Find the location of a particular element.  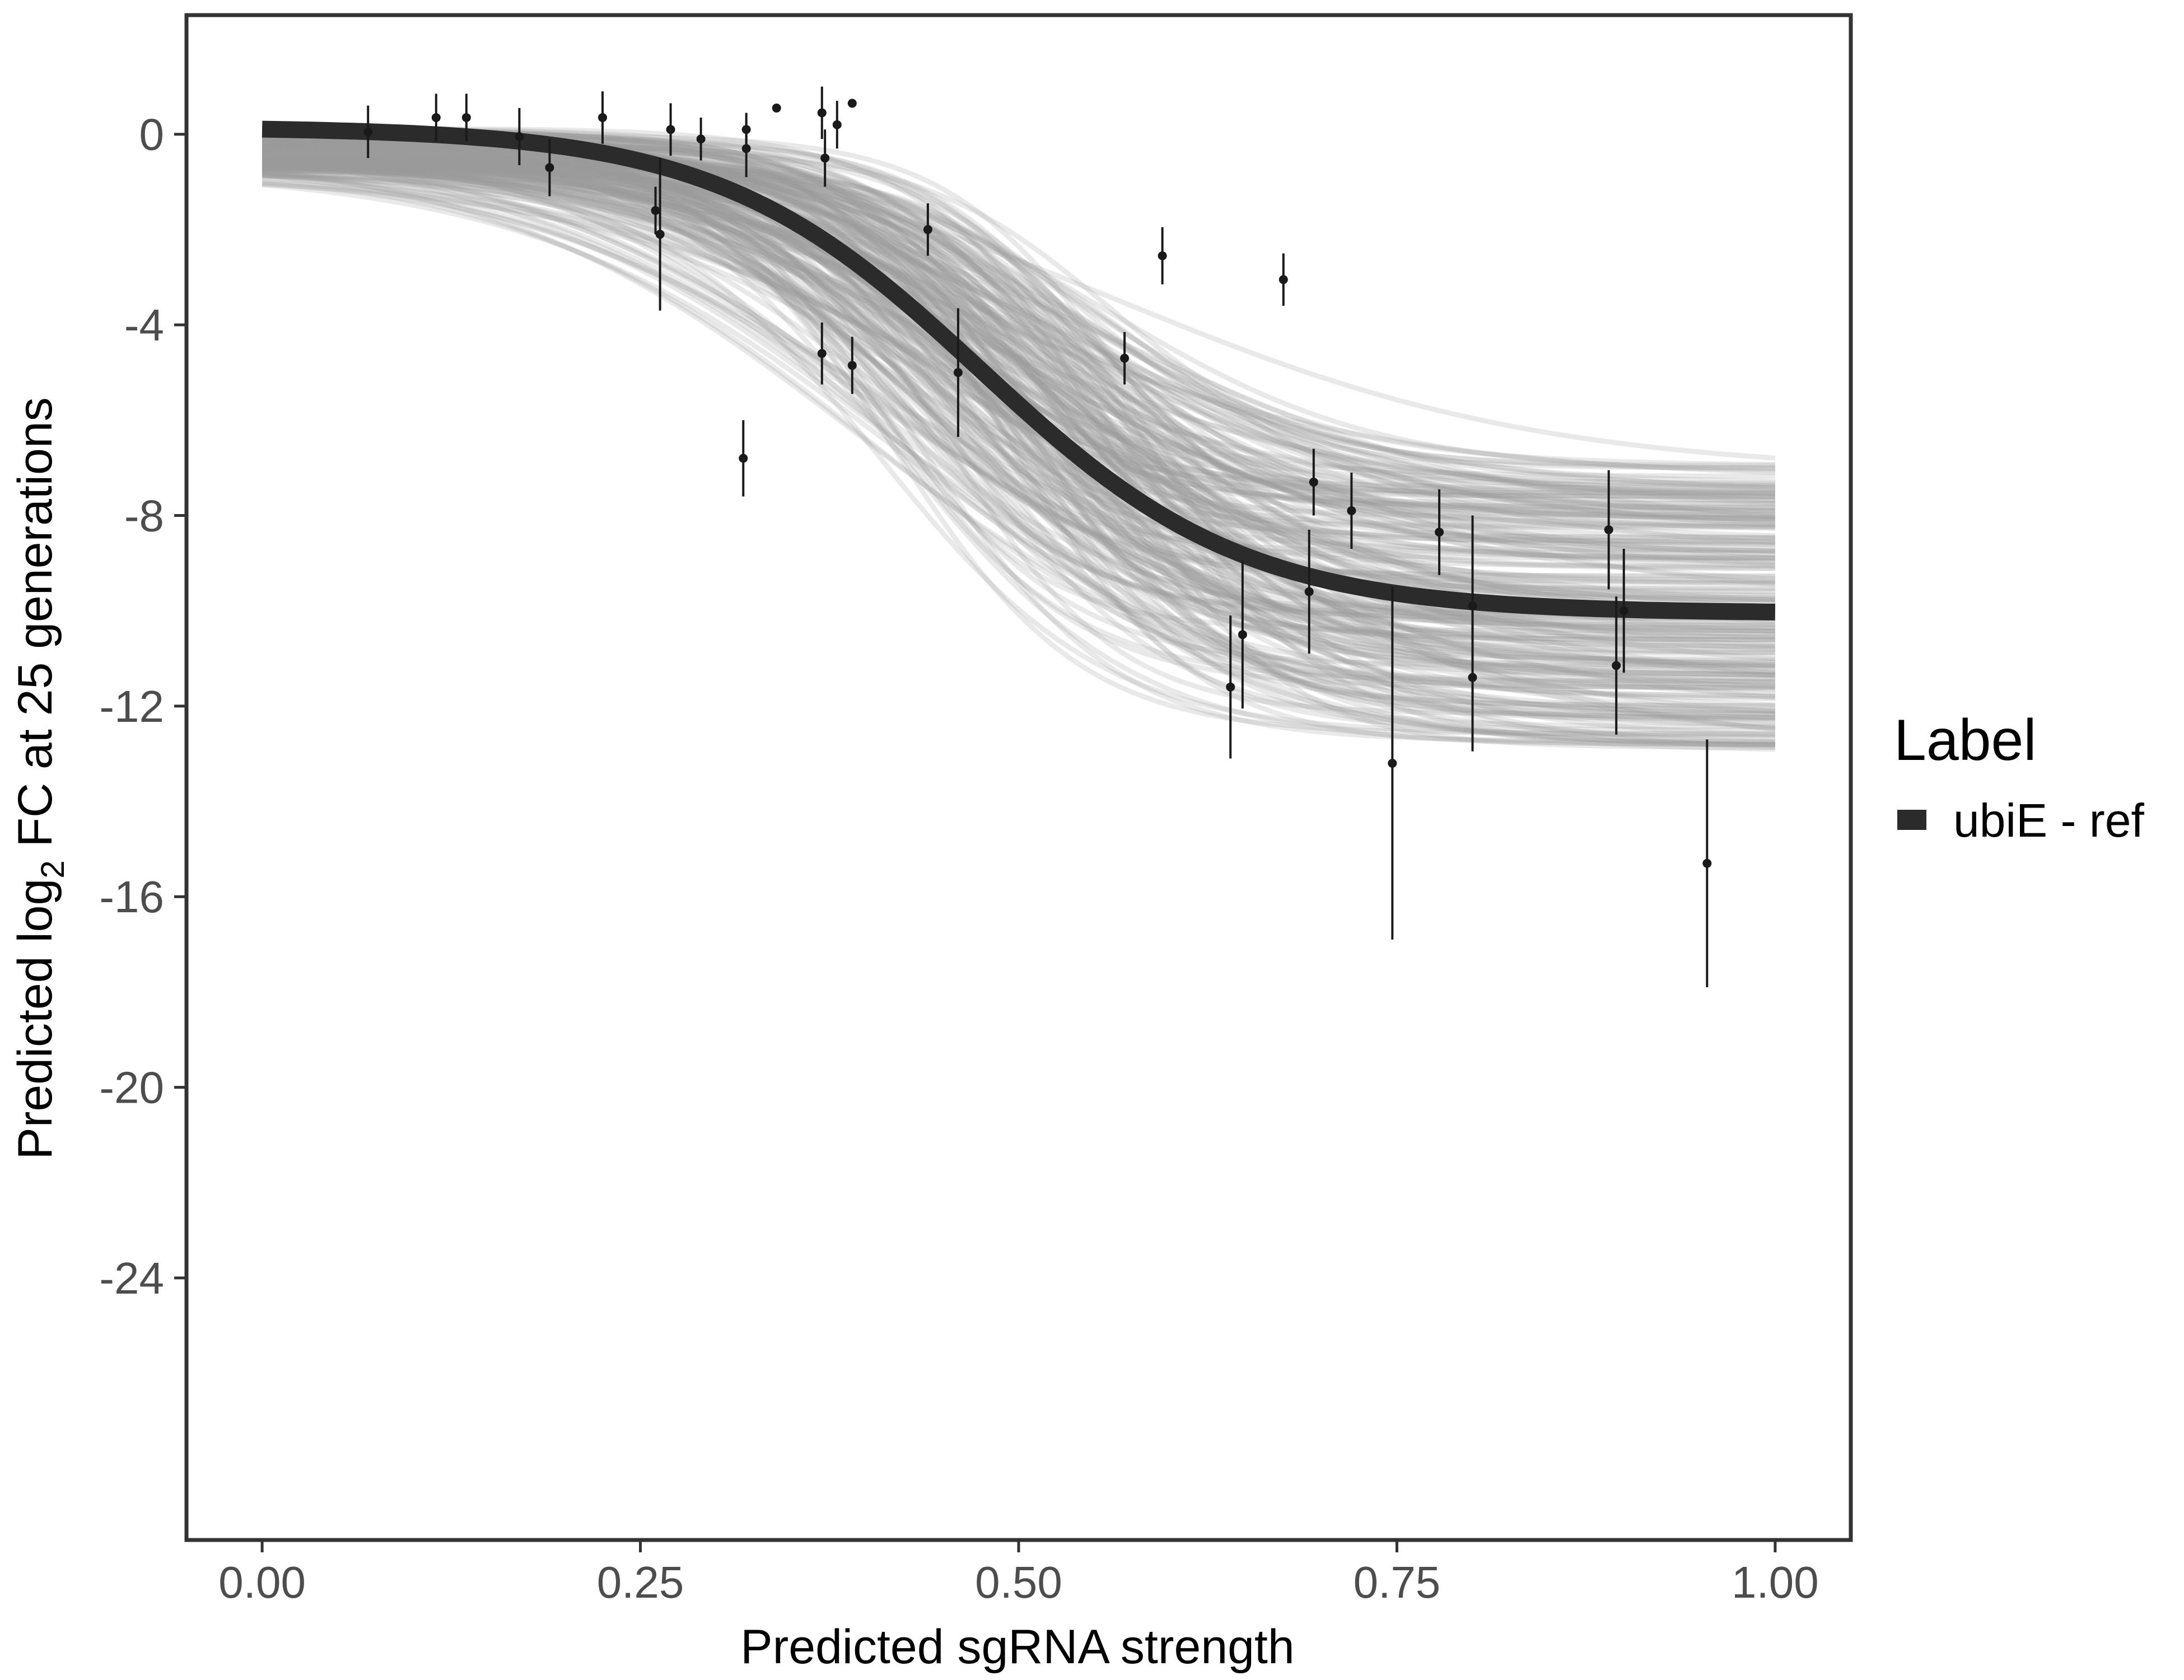

y-tick-label: 0 is located at coordinates (152, 135).